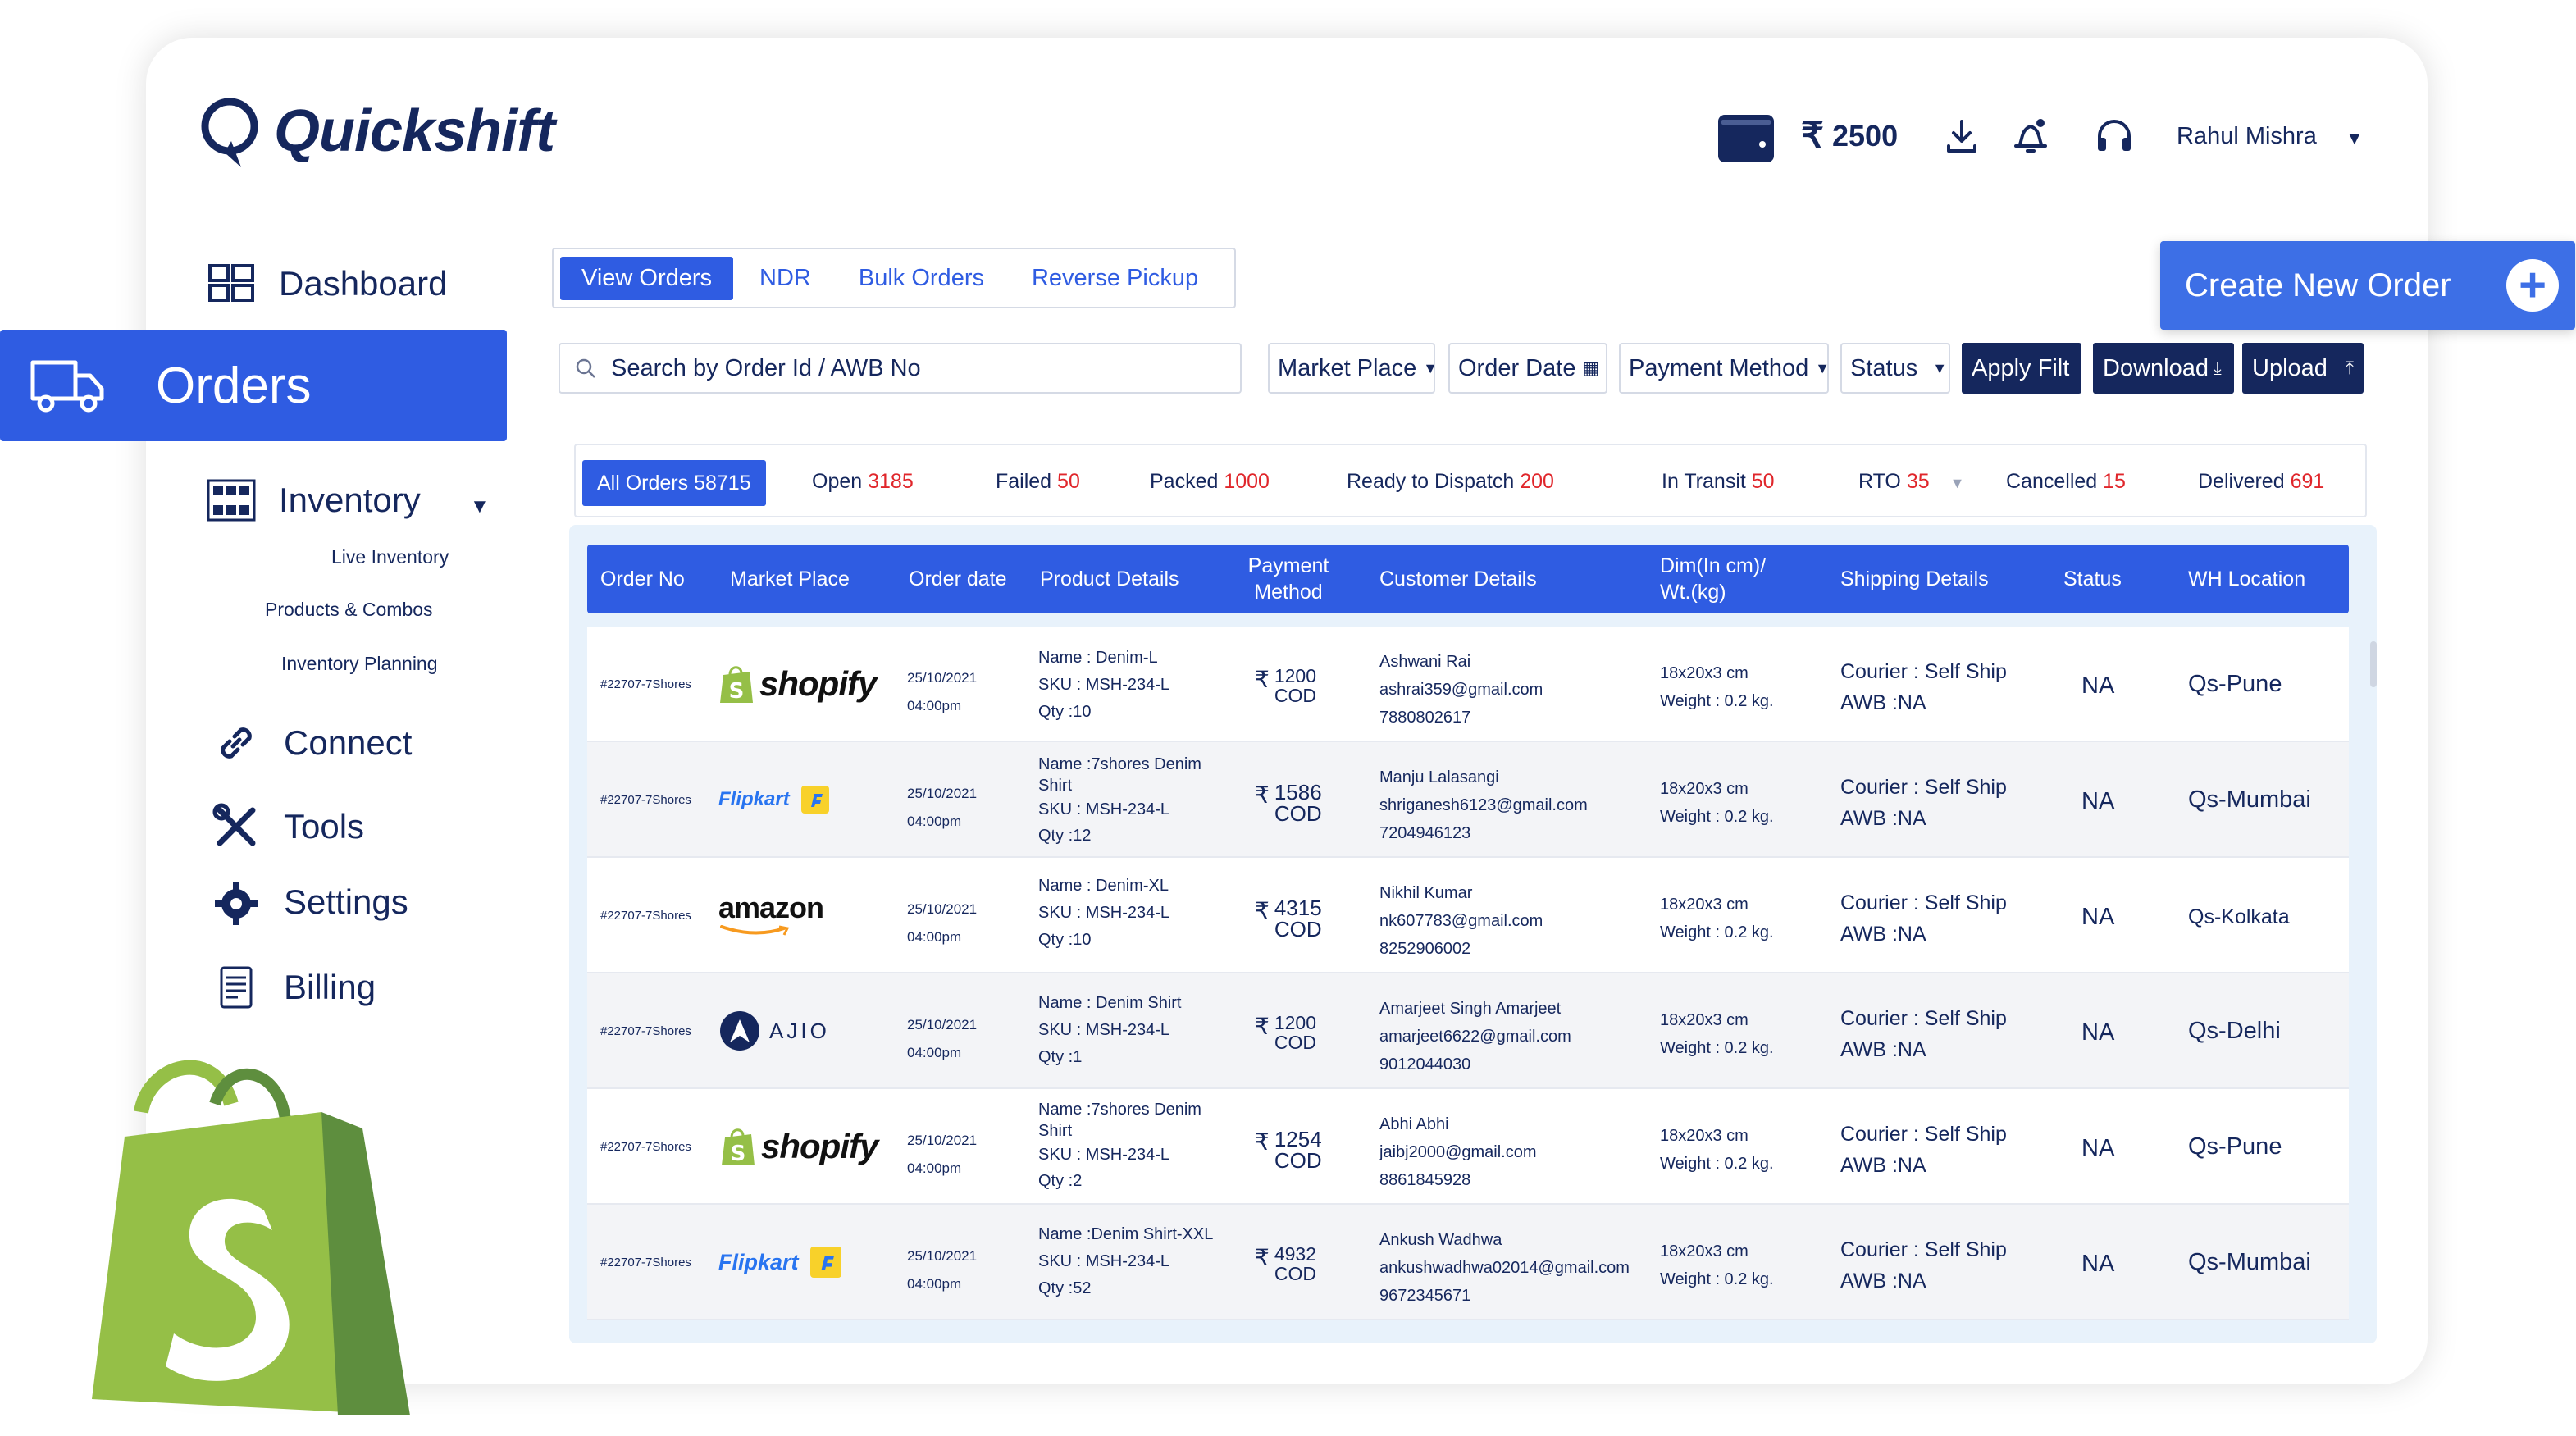 The width and height of the screenshot is (2576, 1436). I want to click on sidebar-subitem-live-inventory: Live Inventory, so click(390, 557).